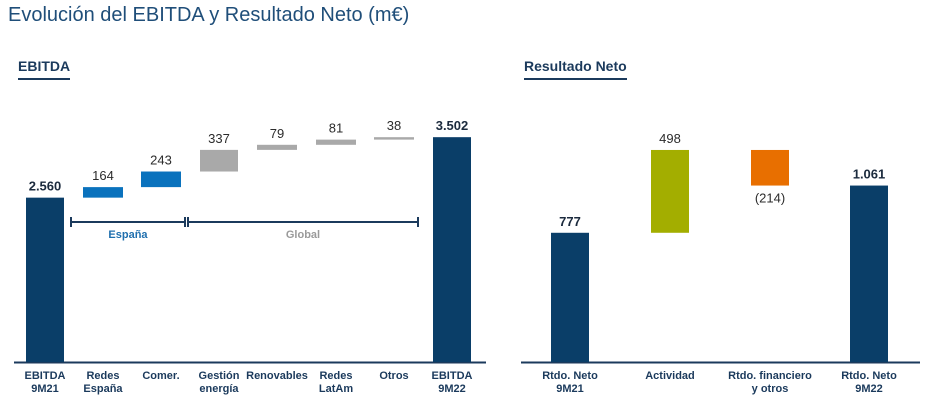 The height and width of the screenshot is (409, 931). I want to click on data-label: 498, so click(670, 138).